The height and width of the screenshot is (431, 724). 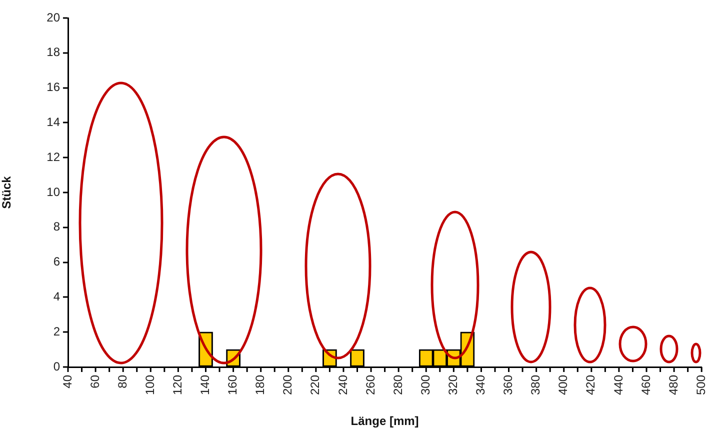 I want to click on x-tick-label: 120, so click(x=177, y=385).